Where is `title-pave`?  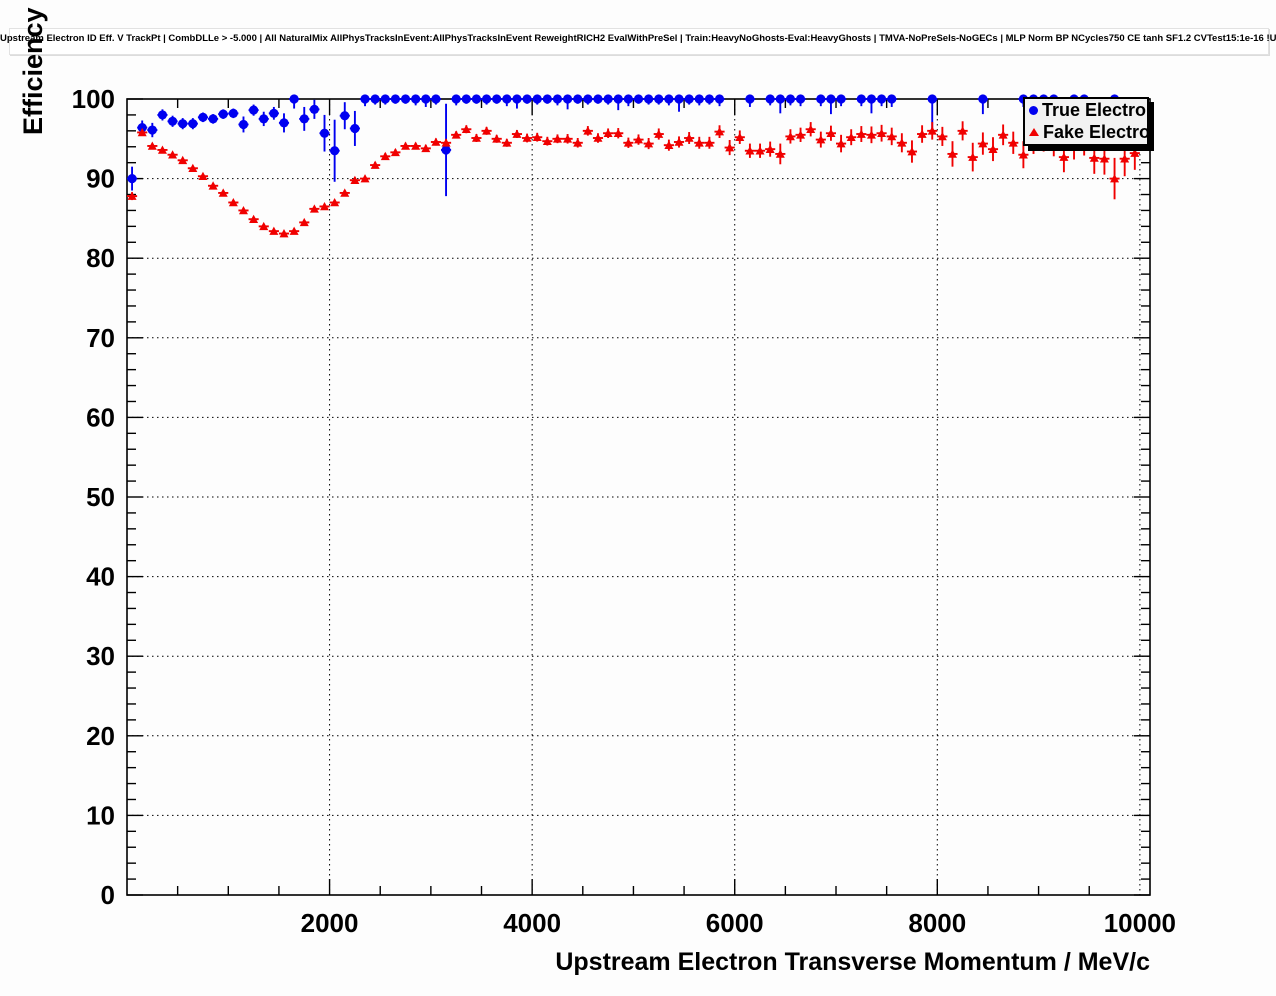 title-pave is located at coordinates (639, 41).